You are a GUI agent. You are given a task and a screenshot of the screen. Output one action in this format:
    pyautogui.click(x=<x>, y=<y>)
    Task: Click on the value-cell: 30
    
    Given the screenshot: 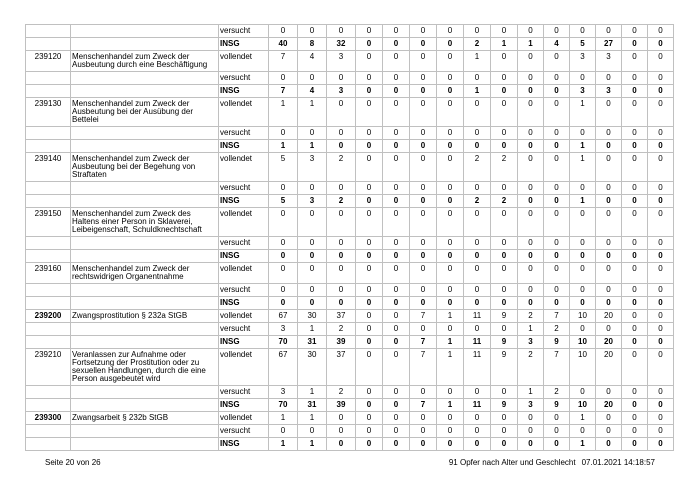 What is the action you would take?
    pyautogui.click(x=312, y=316)
    